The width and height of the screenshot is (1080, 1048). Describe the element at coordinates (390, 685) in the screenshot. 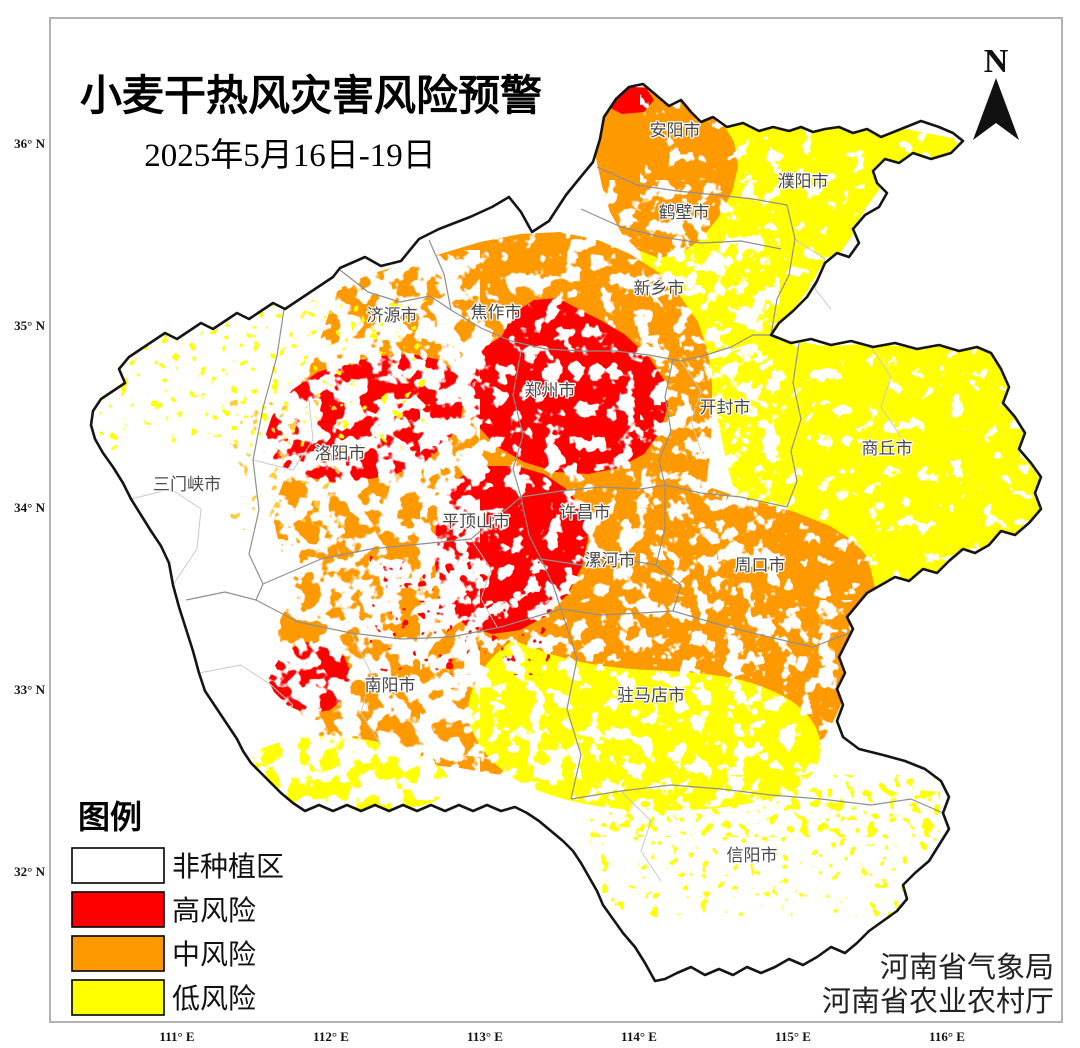

I see `city-label: 南阳市` at that location.